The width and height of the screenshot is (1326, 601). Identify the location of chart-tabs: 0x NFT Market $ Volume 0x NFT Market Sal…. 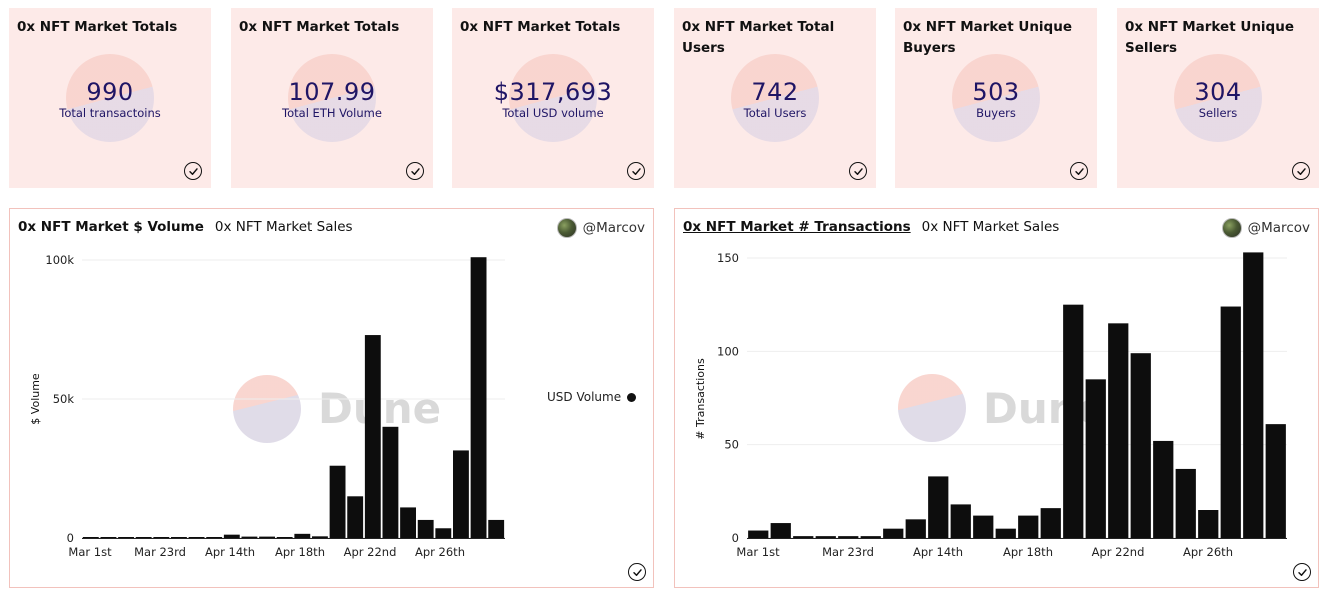
(185, 227).